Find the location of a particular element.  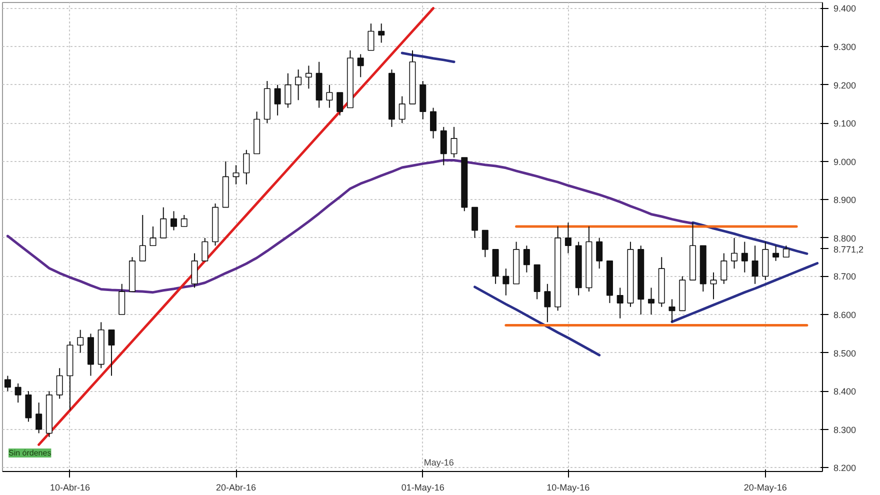

y-tick-label: 9.100 is located at coordinates (845, 123).